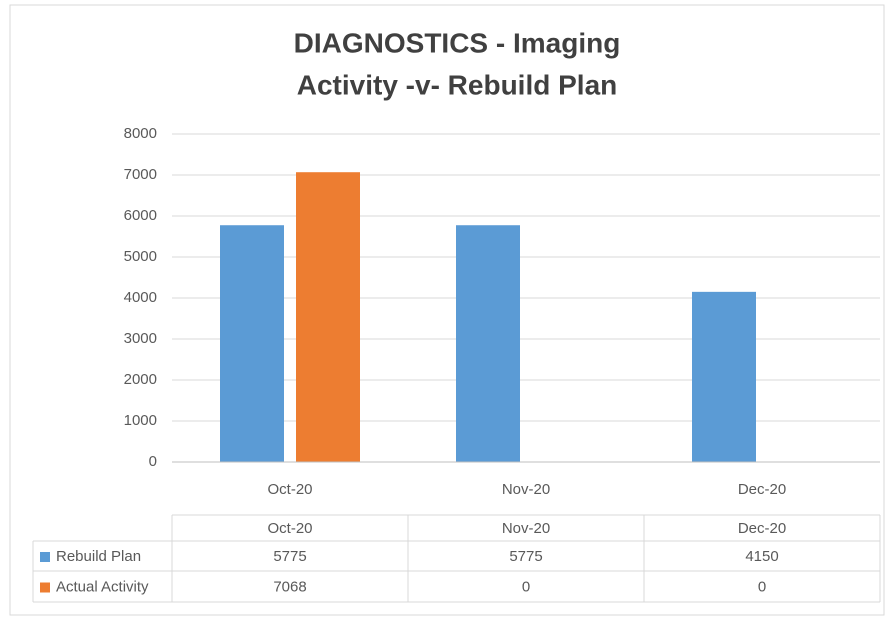 The width and height of the screenshot is (895, 625). I want to click on table-header: Oct-20, so click(289, 528).